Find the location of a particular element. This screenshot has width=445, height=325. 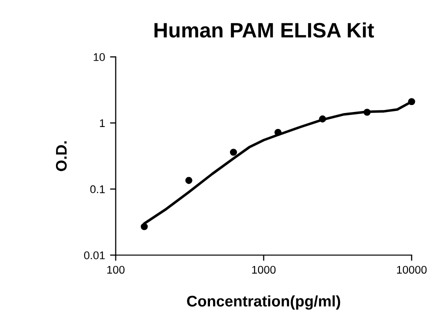

chart-title: Human PAM ELISA Kit is located at coordinates (264, 30).